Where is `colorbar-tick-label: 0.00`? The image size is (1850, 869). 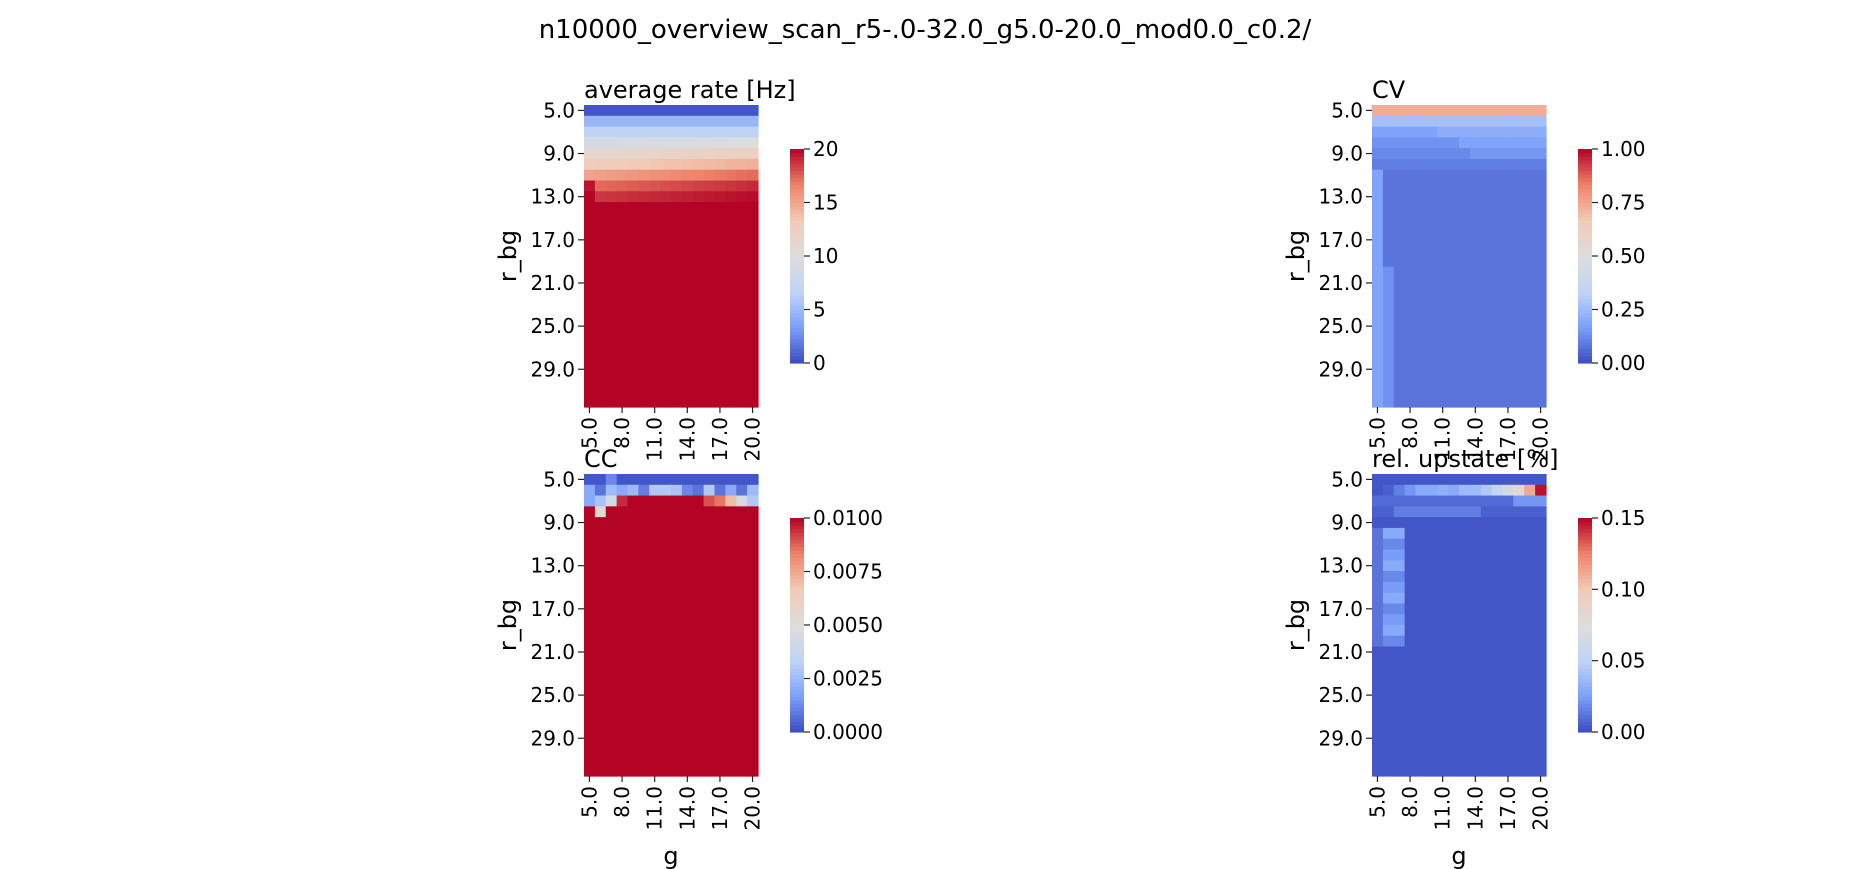
colorbar-tick-label: 0.00 is located at coordinates (1623, 363).